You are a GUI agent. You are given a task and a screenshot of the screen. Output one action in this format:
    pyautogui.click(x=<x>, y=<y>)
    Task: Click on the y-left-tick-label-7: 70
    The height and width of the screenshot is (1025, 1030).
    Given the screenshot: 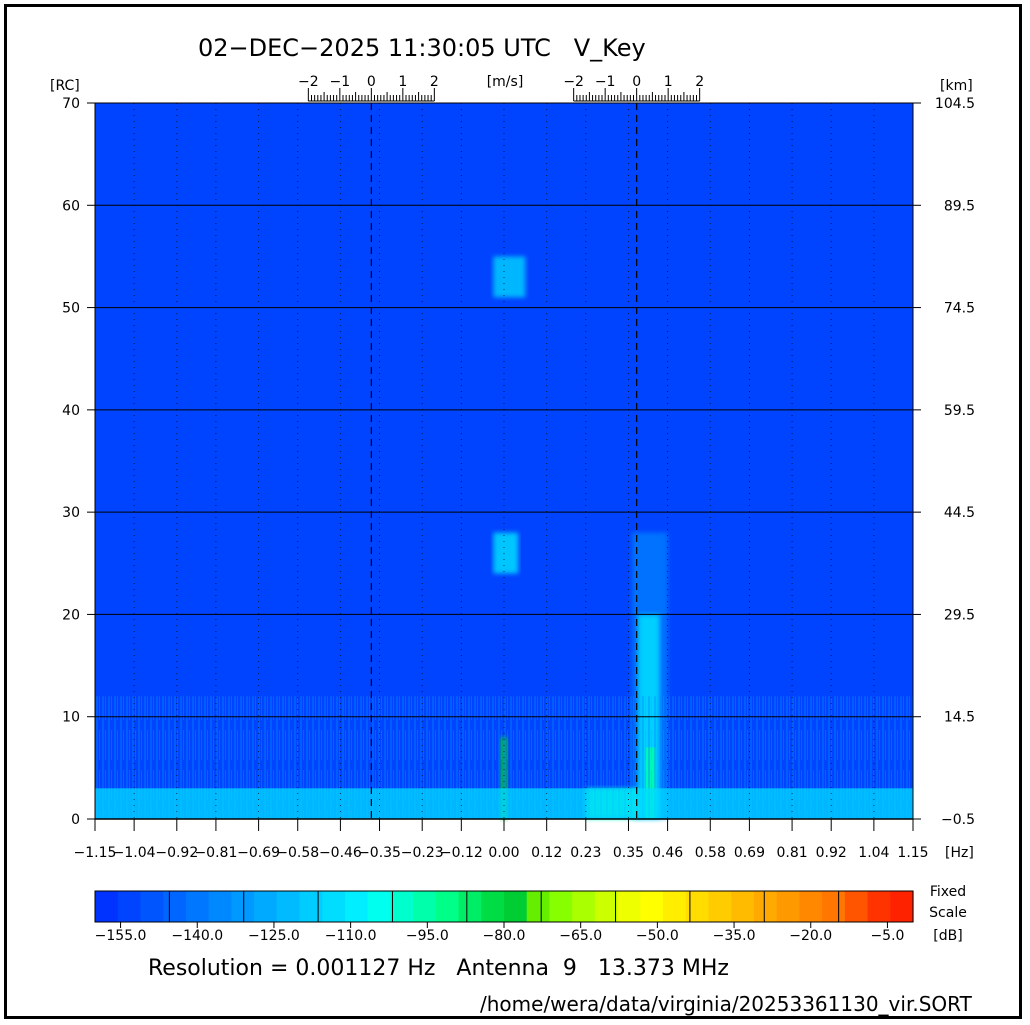 What is the action you would take?
    pyautogui.click(x=71, y=104)
    